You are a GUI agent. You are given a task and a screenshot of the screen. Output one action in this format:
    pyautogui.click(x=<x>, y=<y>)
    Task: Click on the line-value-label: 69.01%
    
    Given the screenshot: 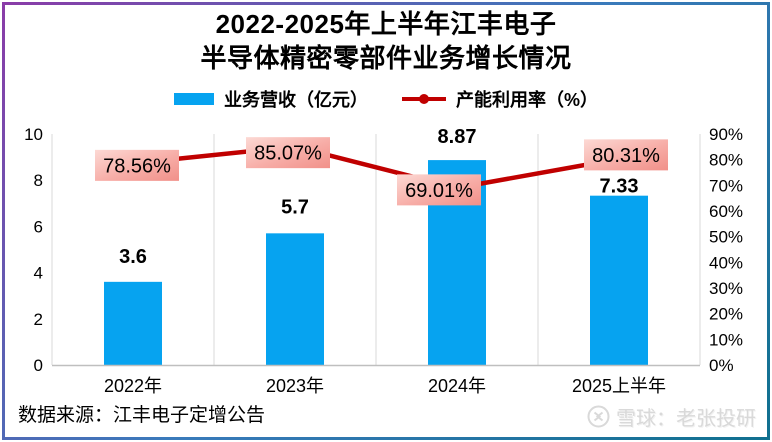 What is the action you would take?
    pyautogui.click(x=439, y=191)
    